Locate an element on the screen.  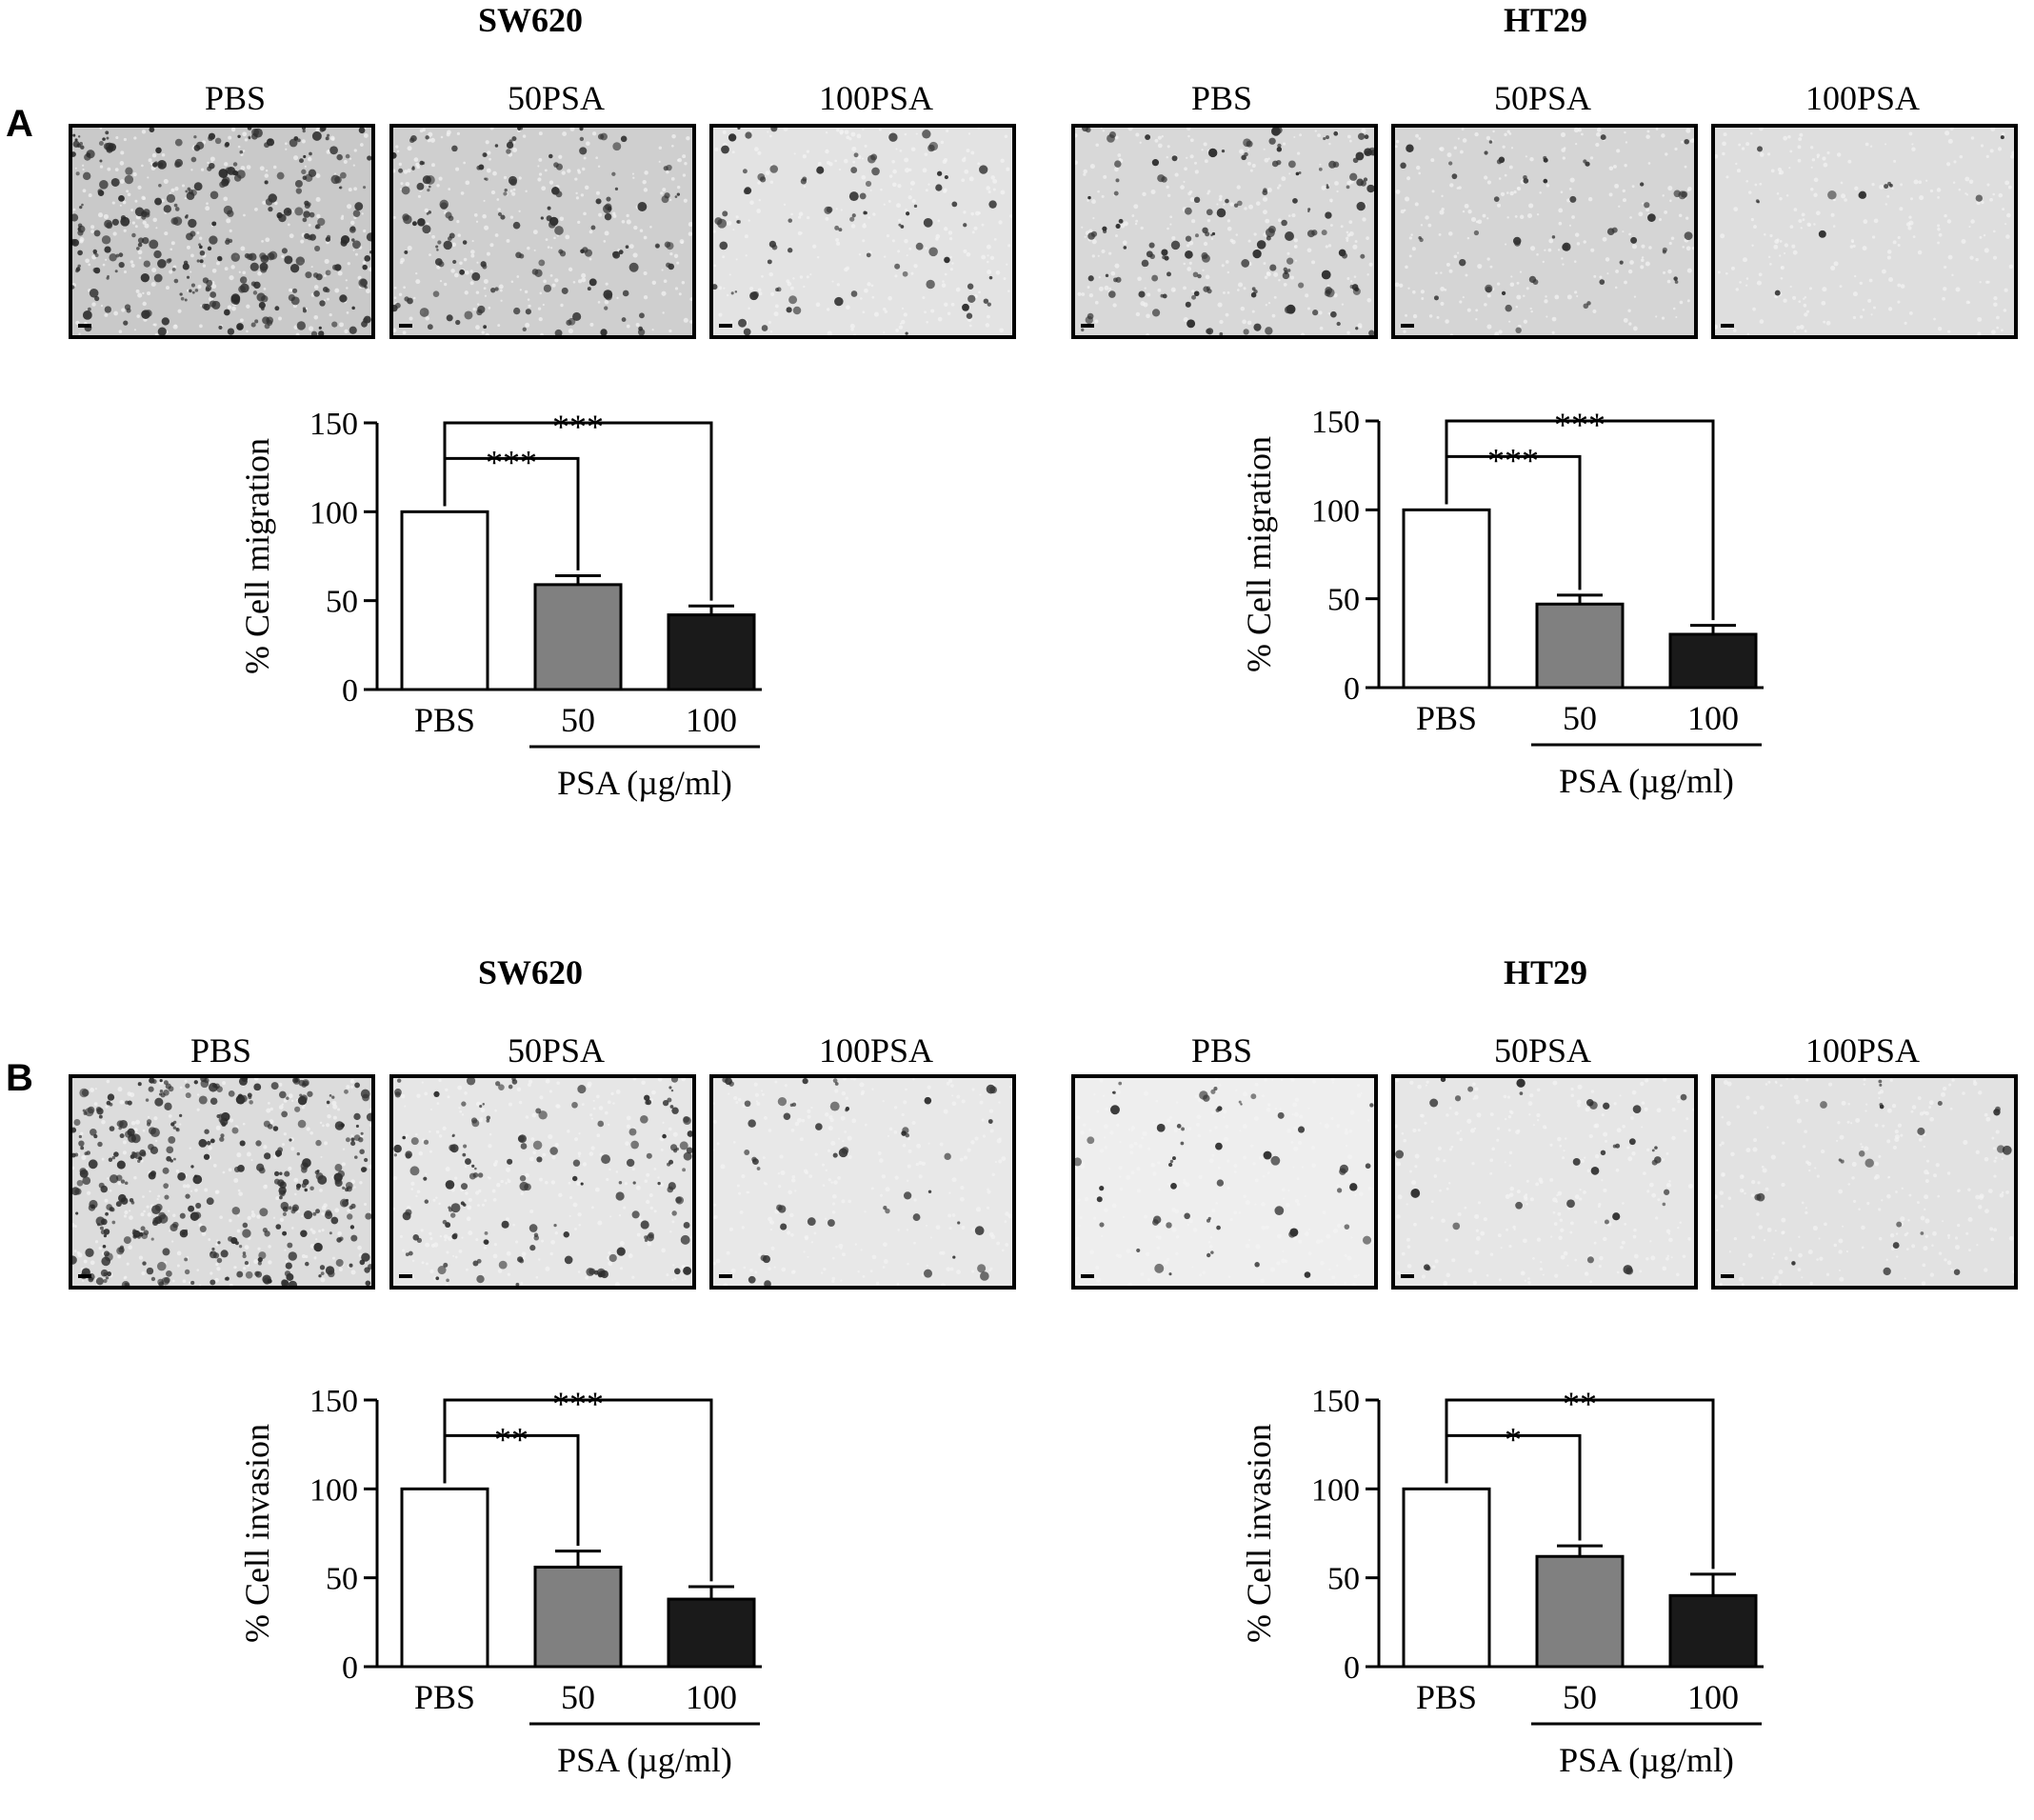
title-b-ht29: HT29 is located at coordinates (1545, 972).